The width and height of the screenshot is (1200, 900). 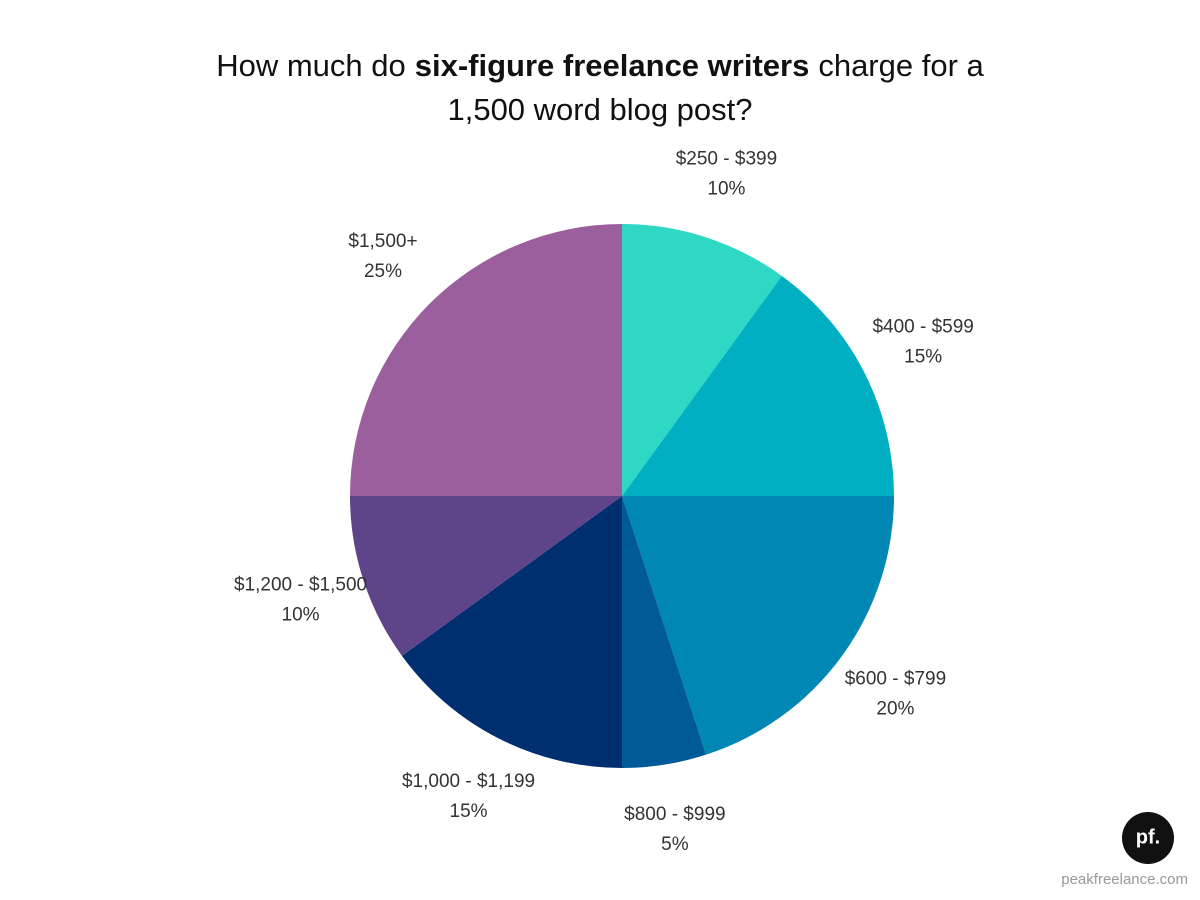 I want to click on logo: pf., so click(x=1148, y=837).